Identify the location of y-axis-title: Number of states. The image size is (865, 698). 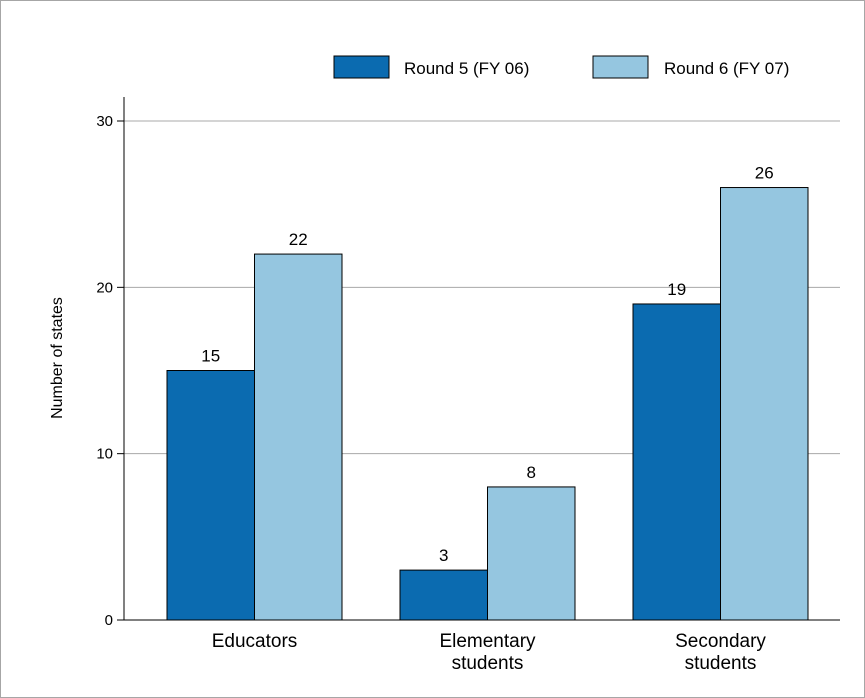
(57, 358).